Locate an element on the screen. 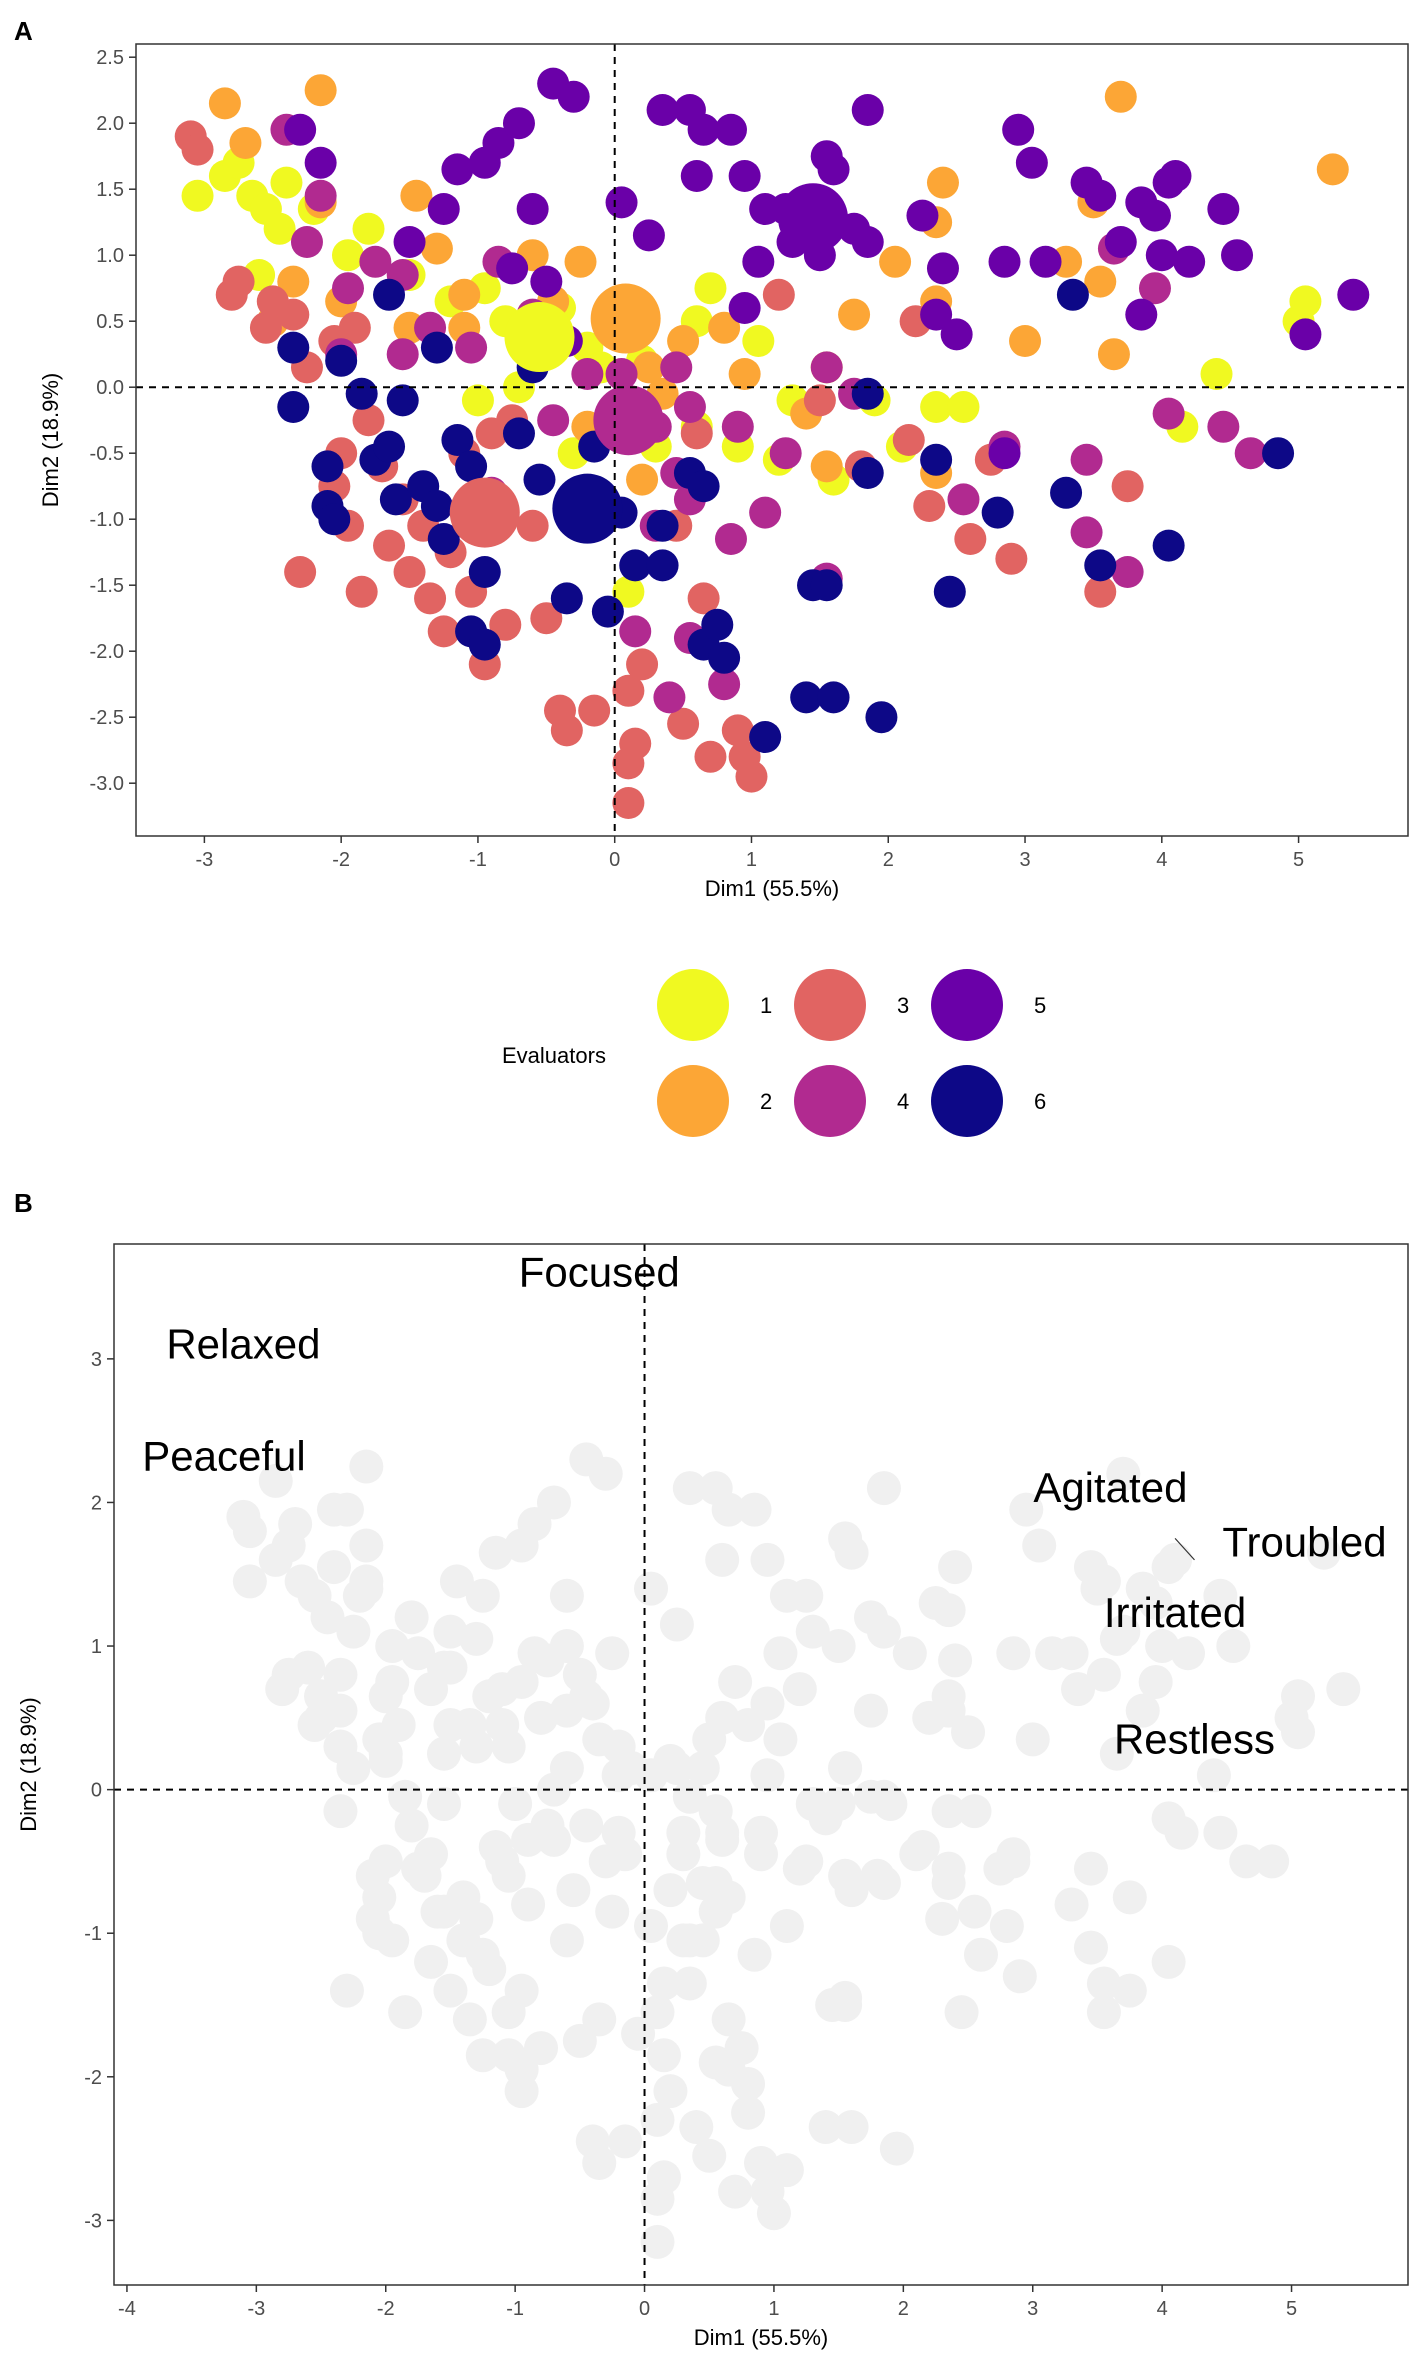  y-tick-label: -2.5 is located at coordinates (107, 718).